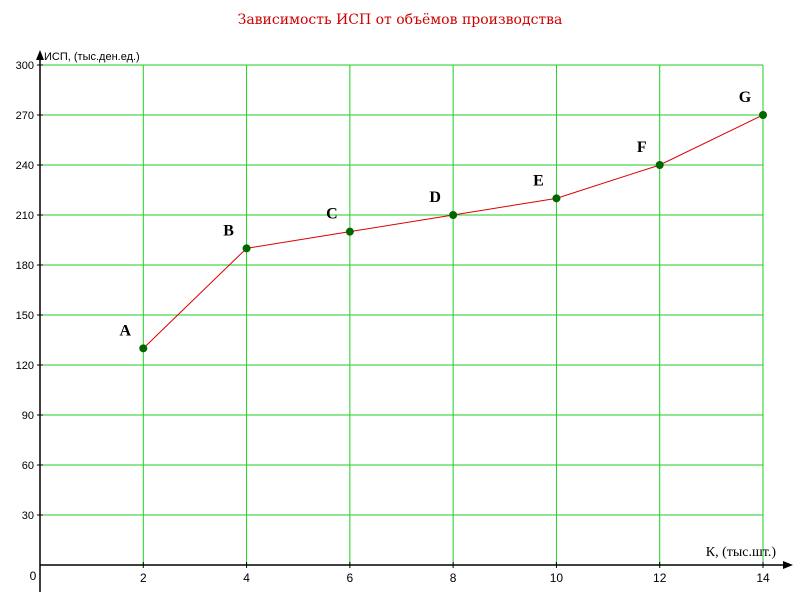  Describe the element at coordinates (126, 330) in the screenshot. I see `point-label-A: A` at that location.